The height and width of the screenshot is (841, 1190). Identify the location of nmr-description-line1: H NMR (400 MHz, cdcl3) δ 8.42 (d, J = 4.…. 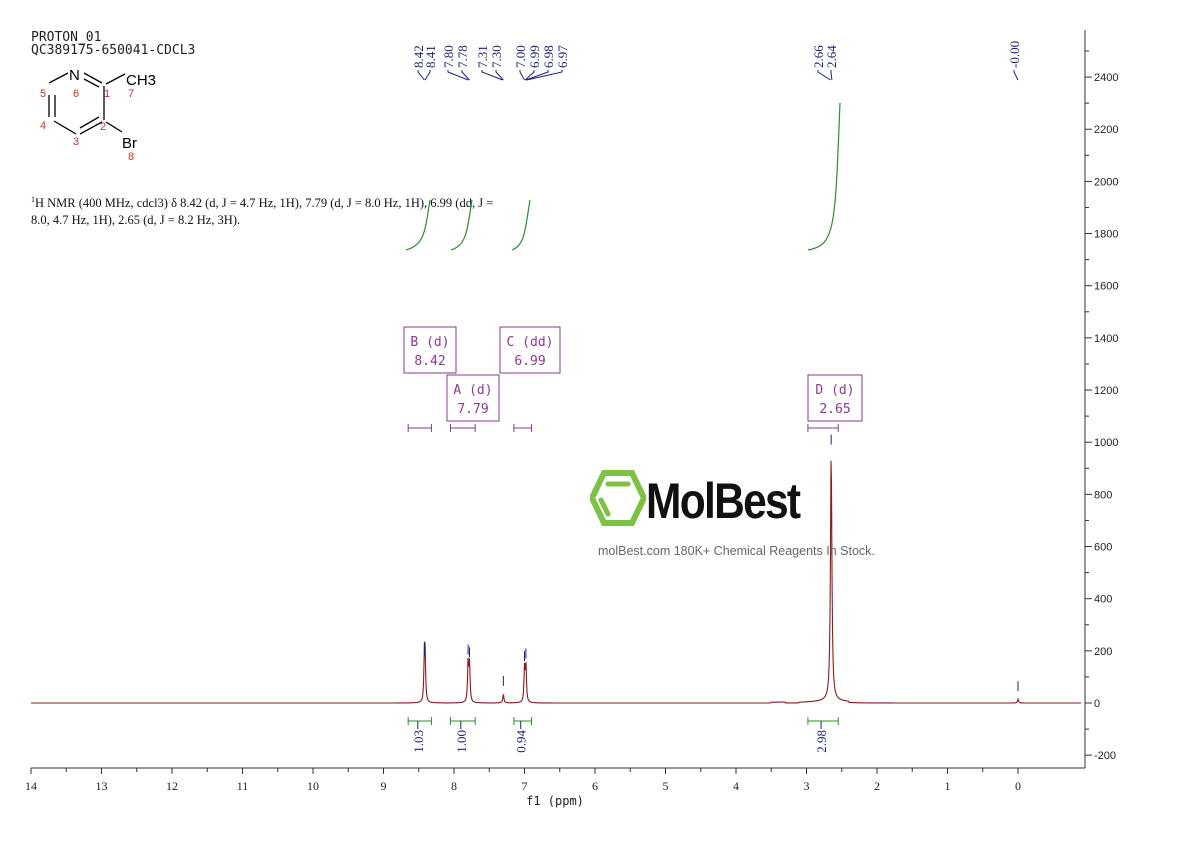
(264, 203).